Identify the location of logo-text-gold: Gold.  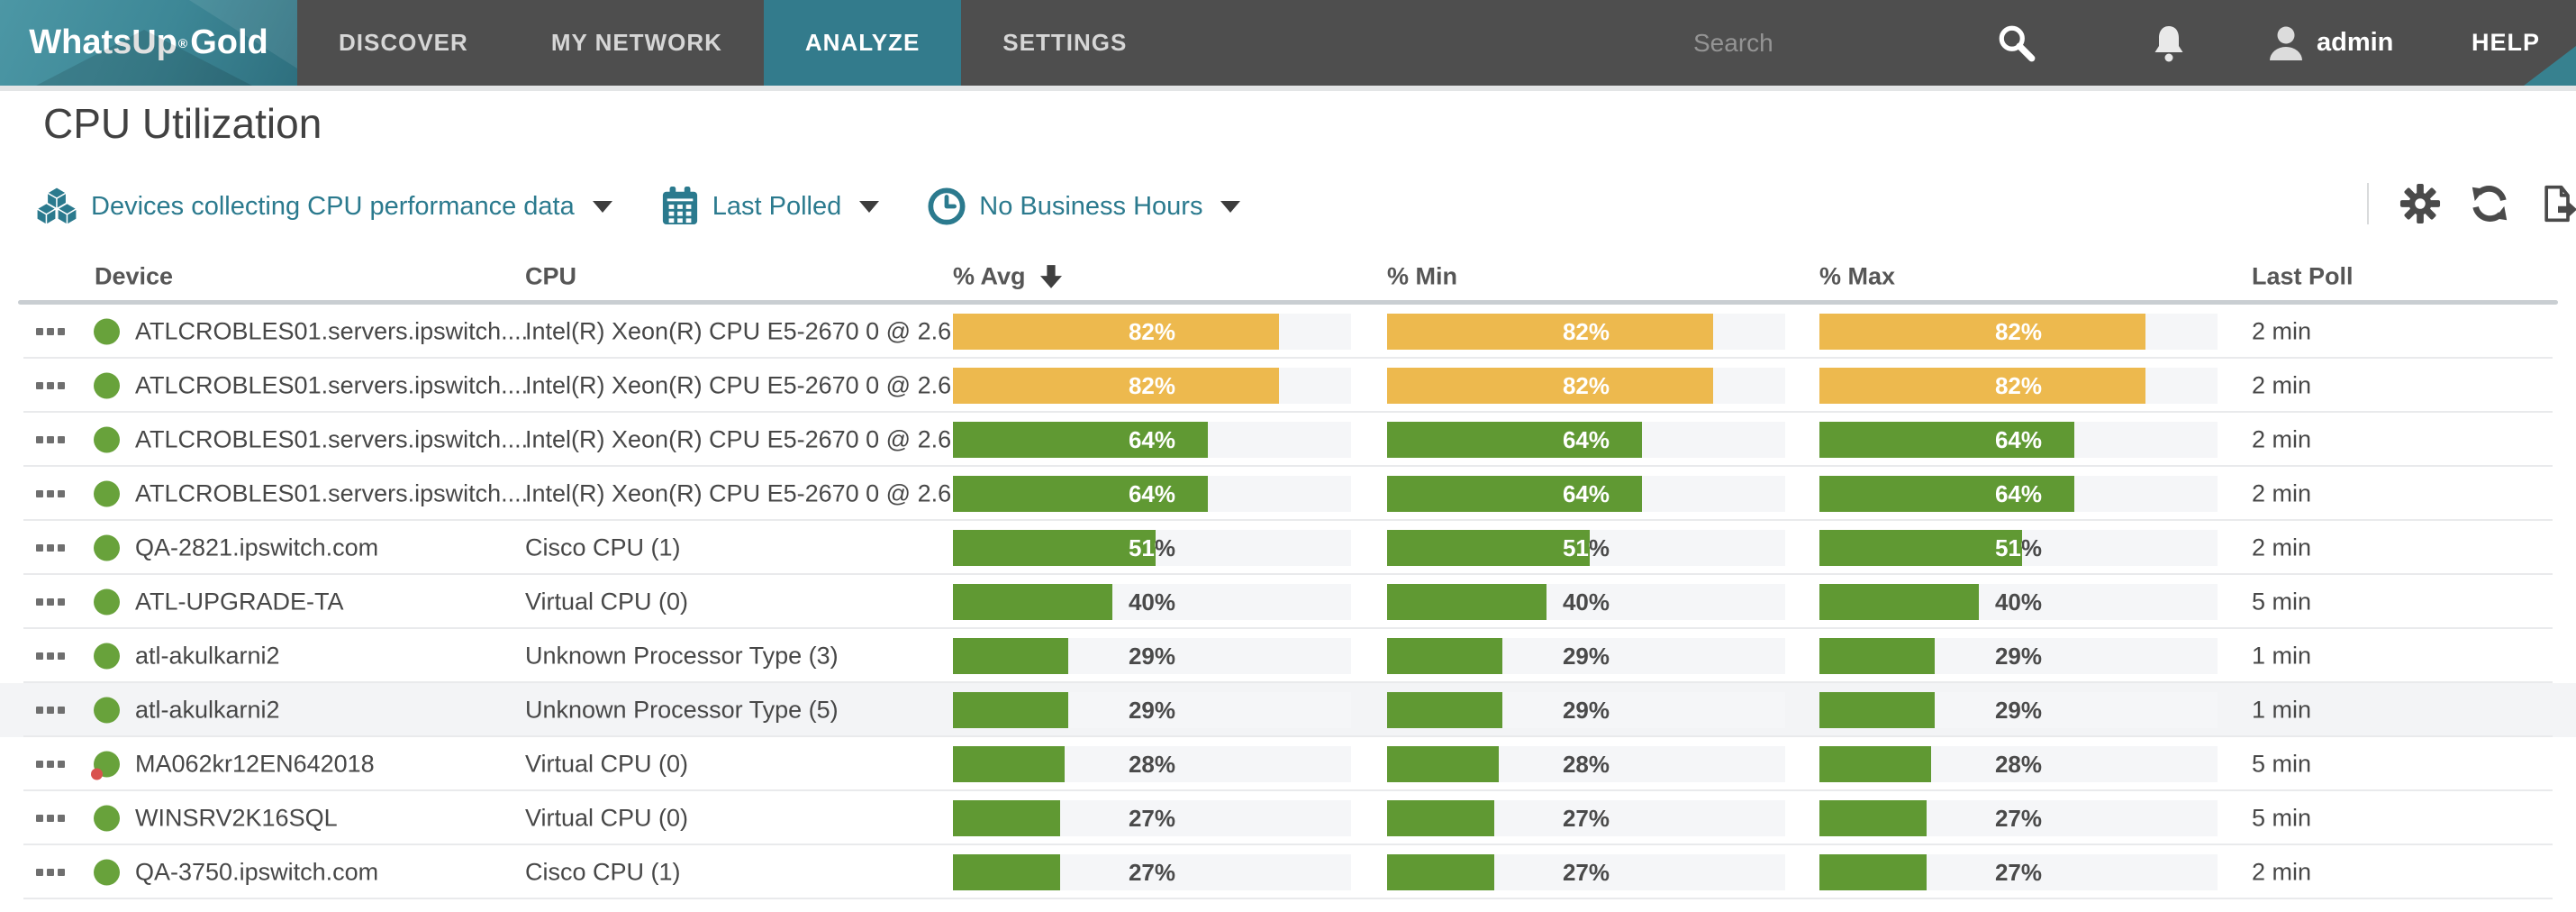
(229, 42).